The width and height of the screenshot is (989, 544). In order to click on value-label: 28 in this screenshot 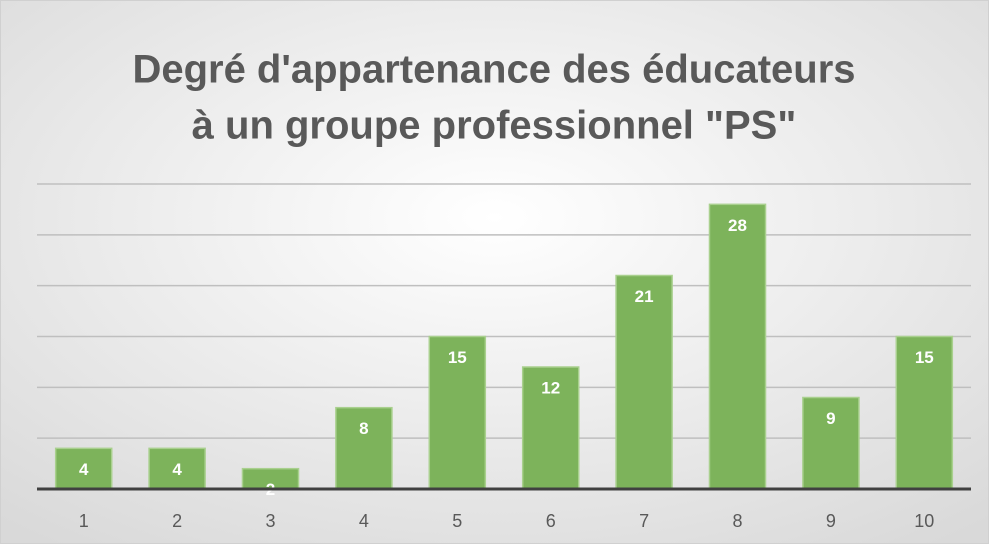, I will do `click(737, 225)`.